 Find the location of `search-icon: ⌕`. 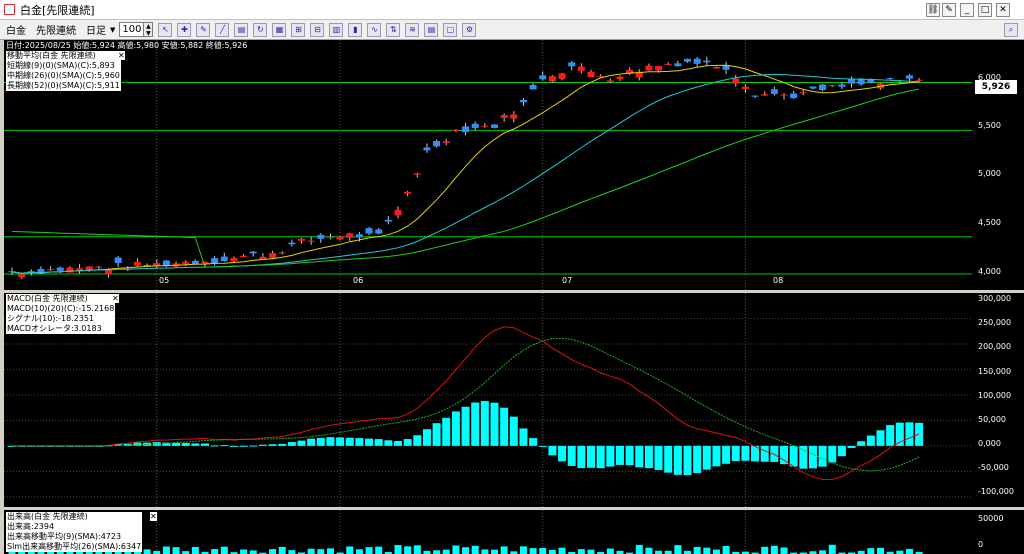

search-icon: ⌕ is located at coordinates (1011, 29).